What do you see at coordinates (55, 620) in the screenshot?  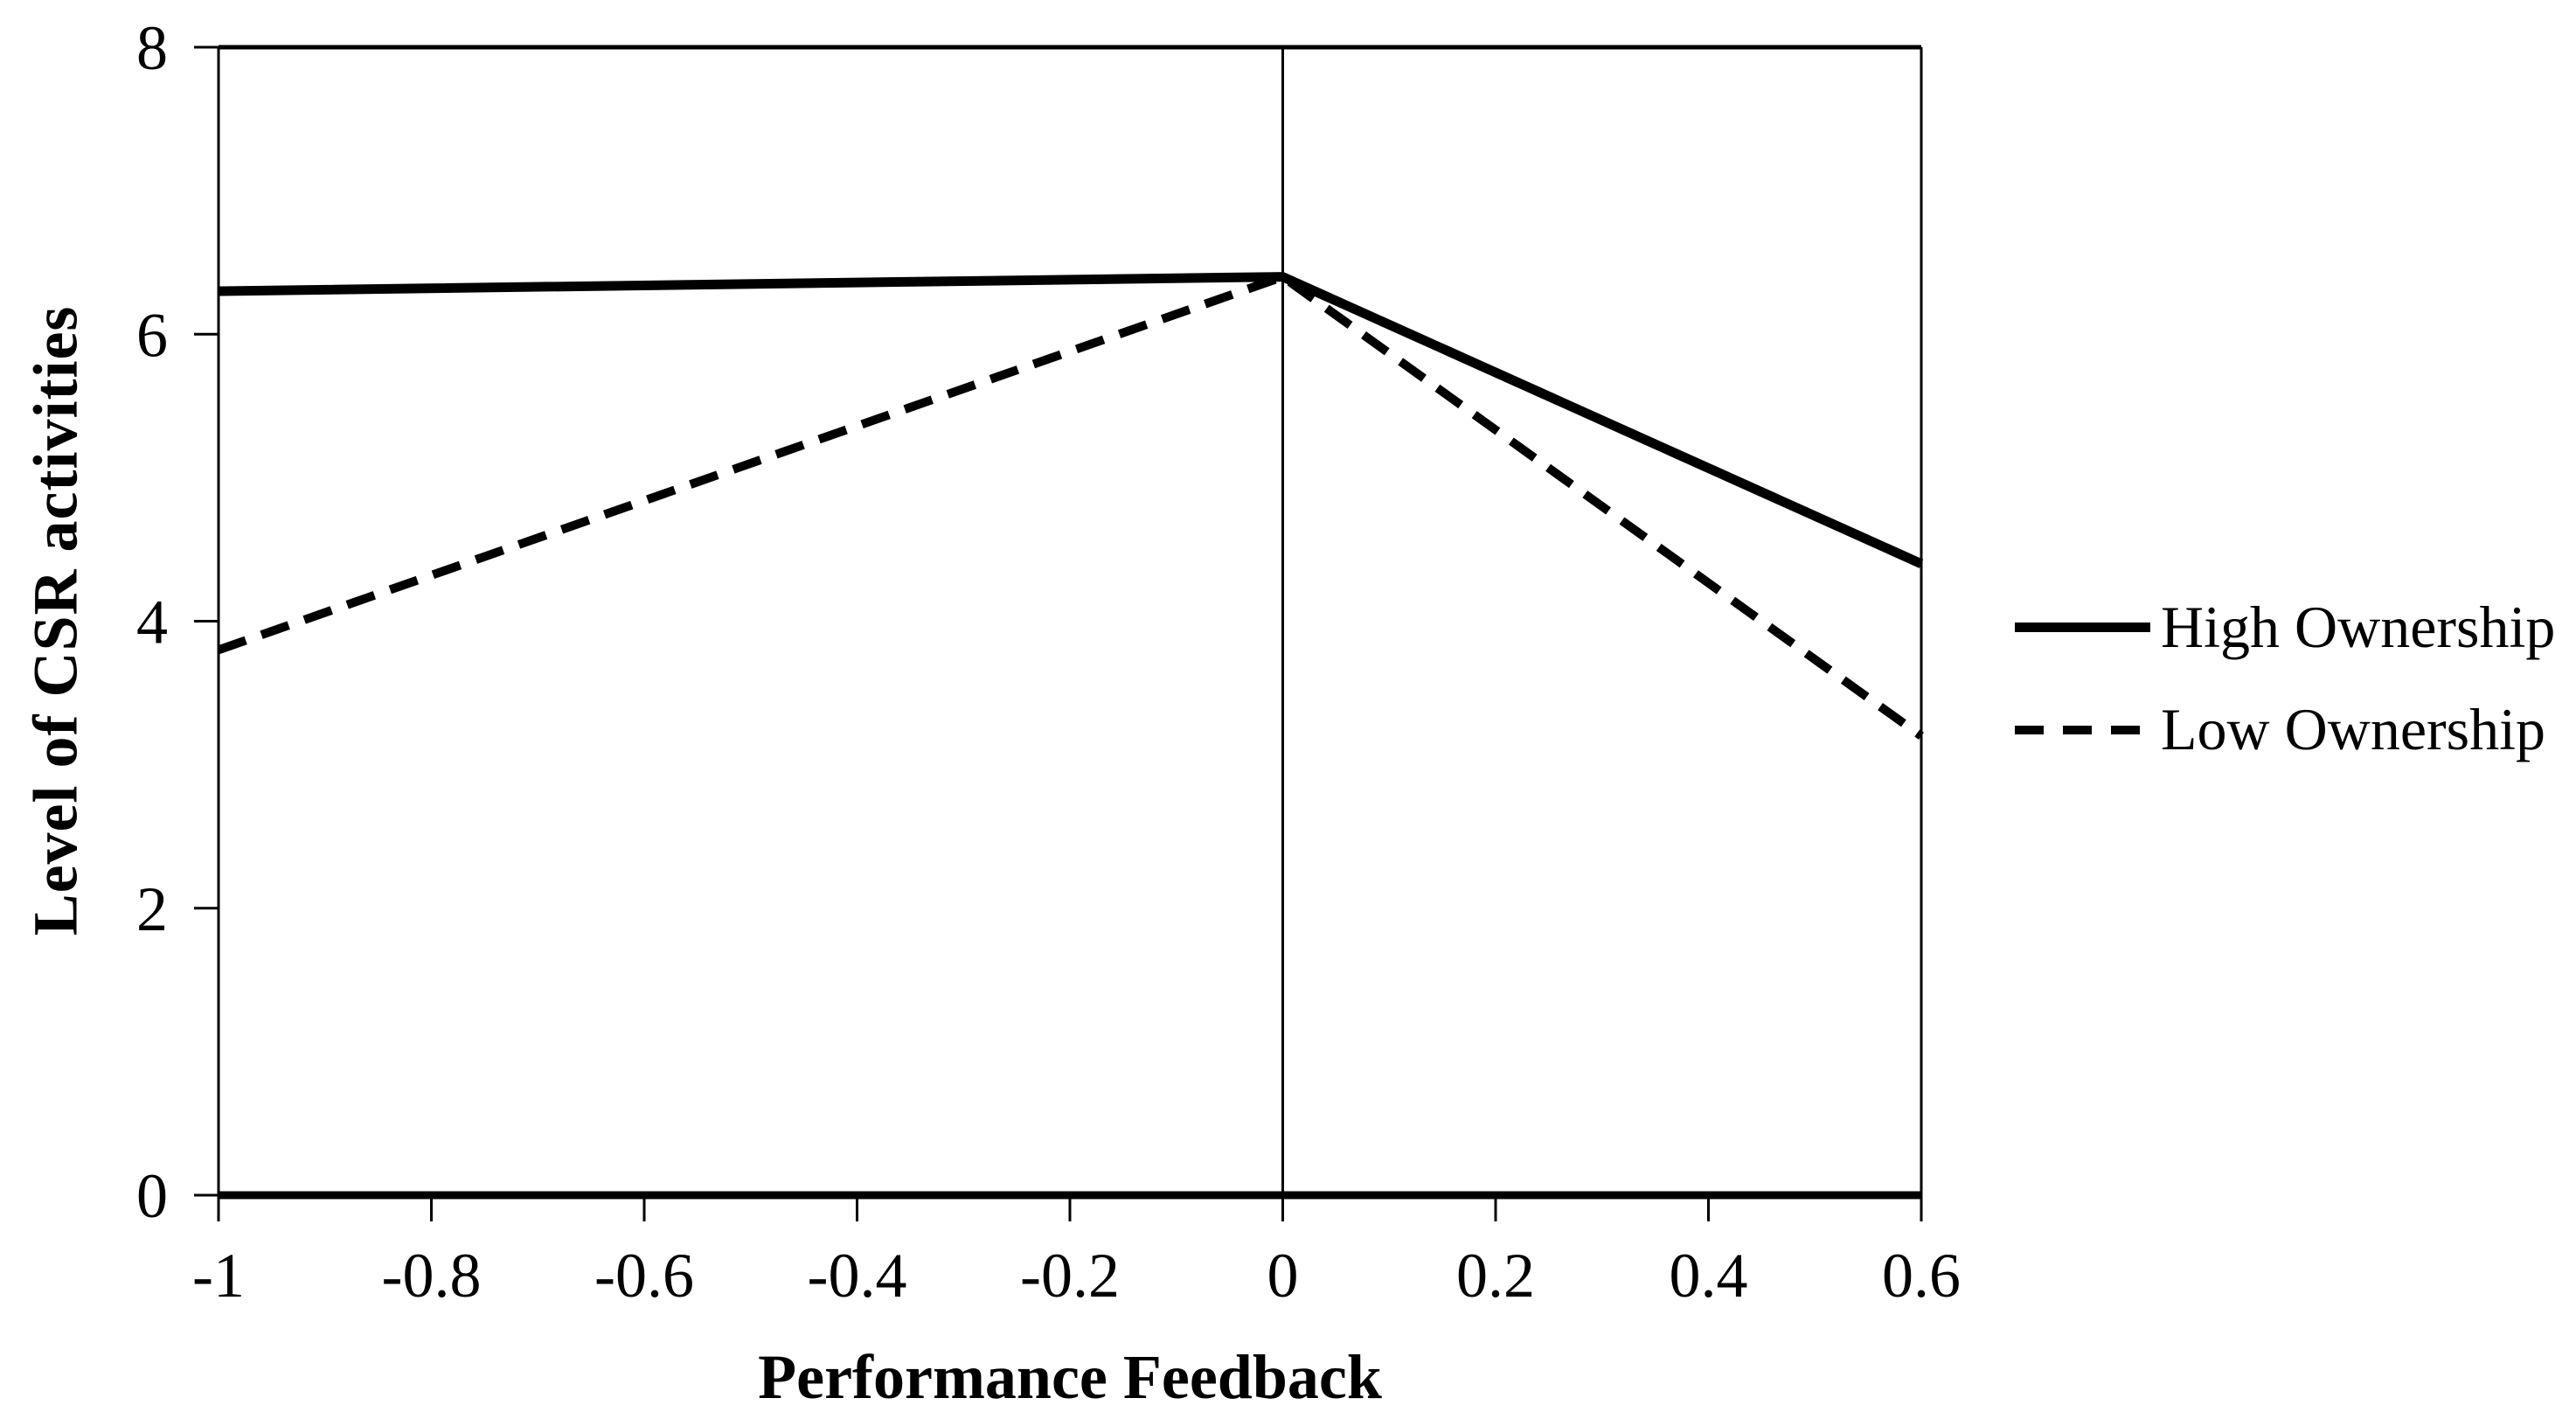 I see `y-axis-title: Level of CSR activities` at bounding box center [55, 620].